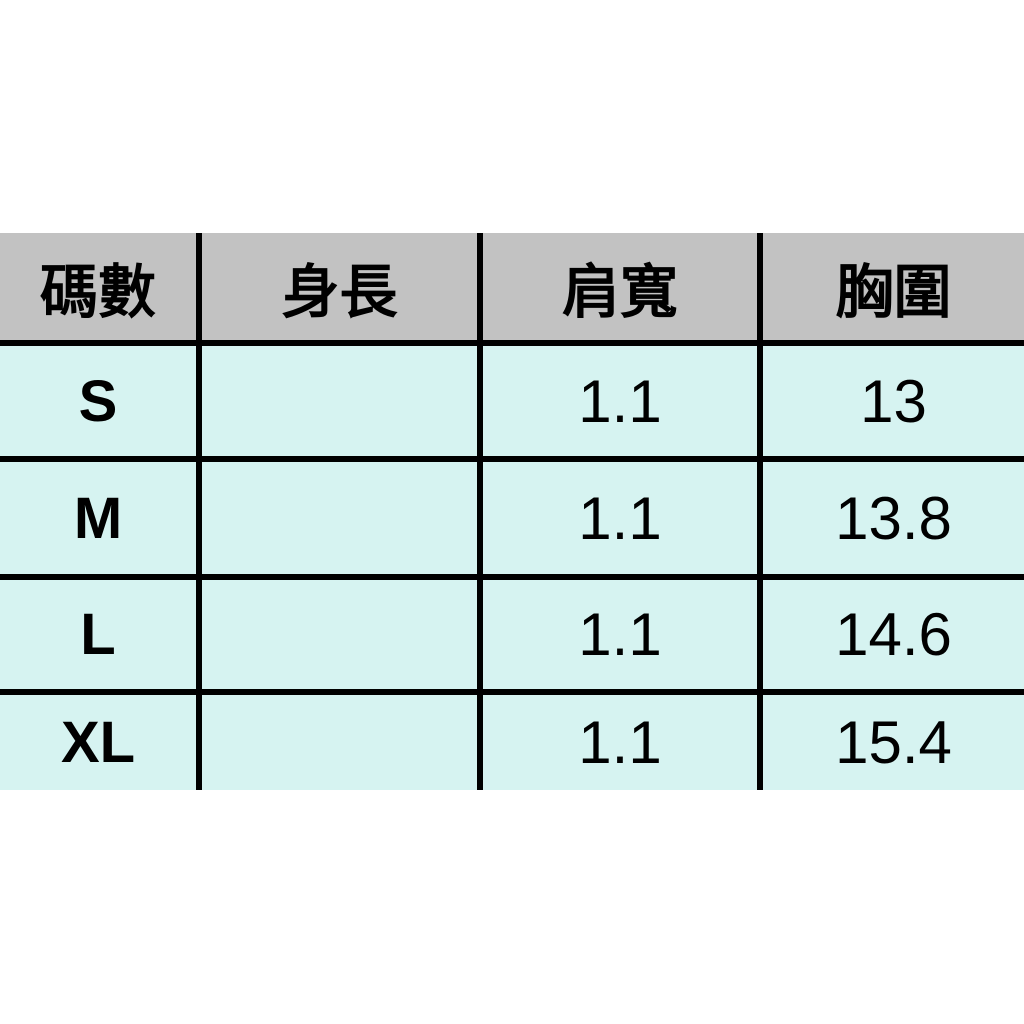 The image size is (1024, 1024). I want to click on cell-chest-circumference: 13.8, so click(890, 518).